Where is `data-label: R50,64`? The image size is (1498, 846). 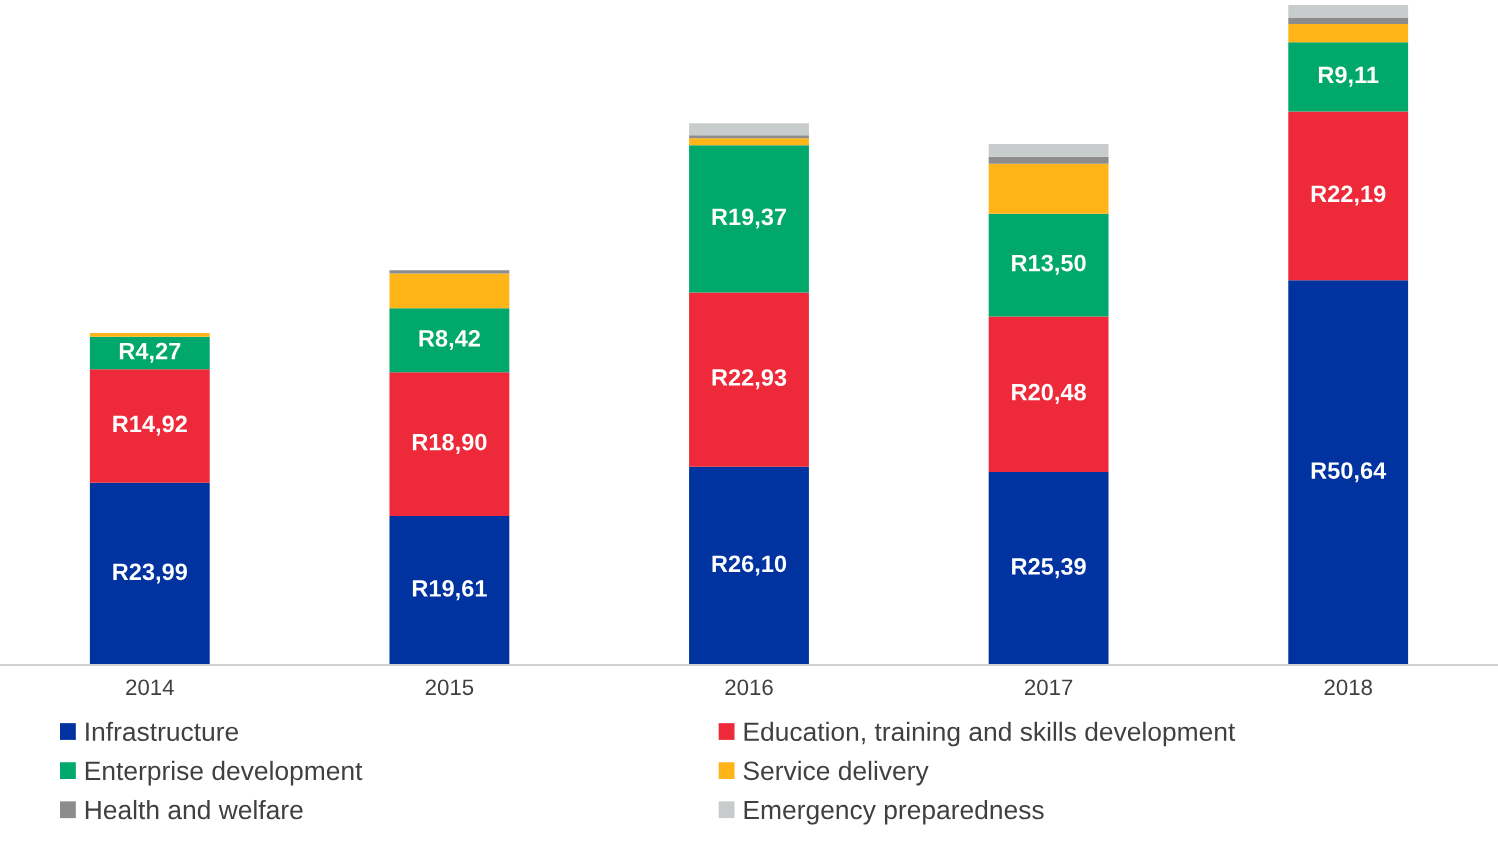
data-label: R50,64 is located at coordinates (1349, 472).